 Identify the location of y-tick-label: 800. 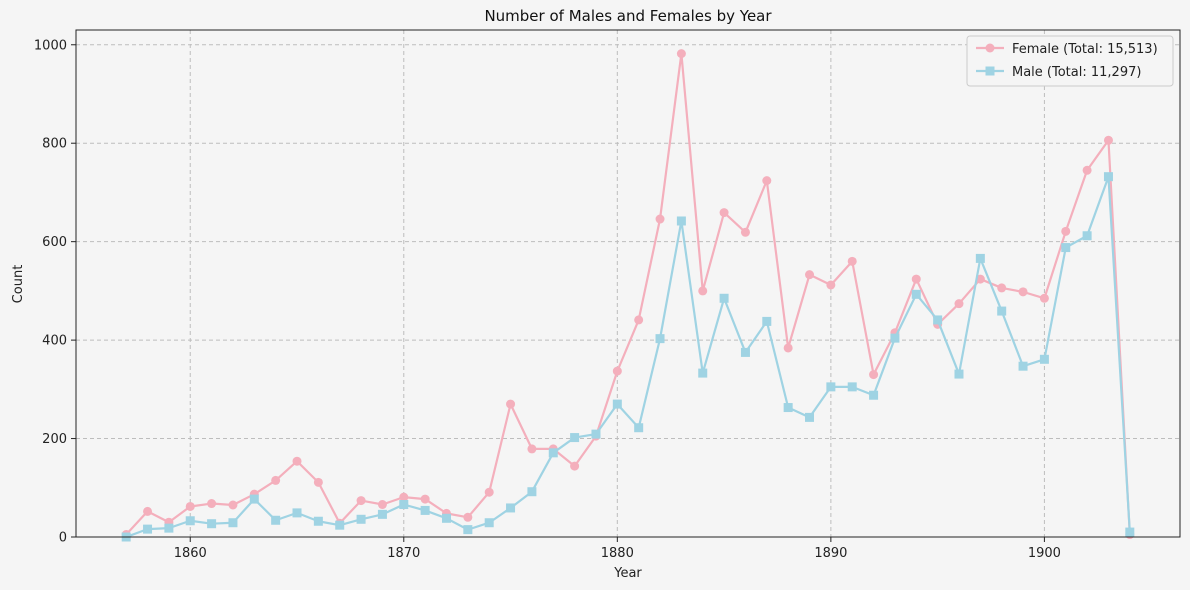
(54, 144).